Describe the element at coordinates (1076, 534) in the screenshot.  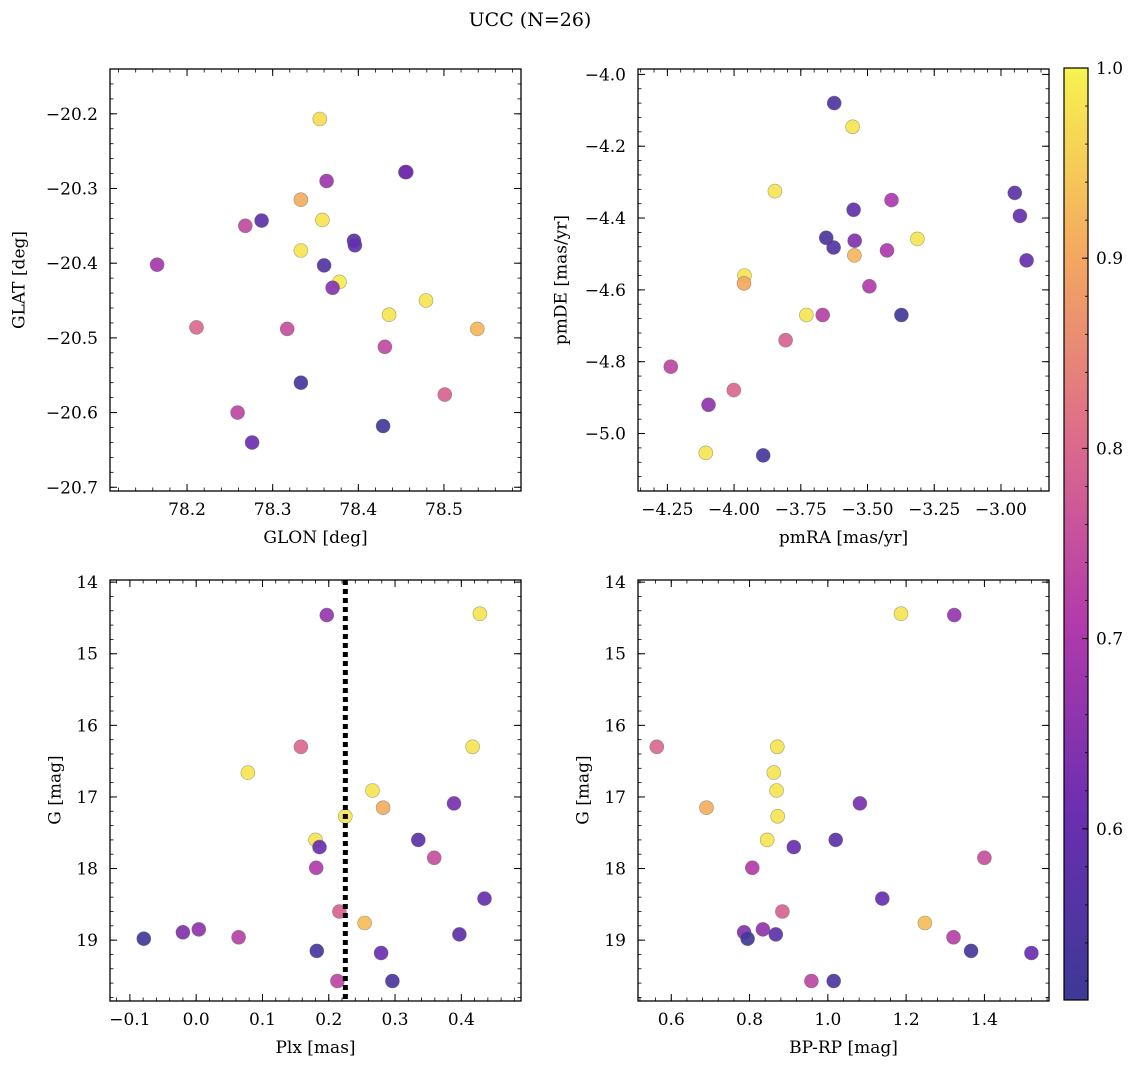
I see `colorbar-gradient` at that location.